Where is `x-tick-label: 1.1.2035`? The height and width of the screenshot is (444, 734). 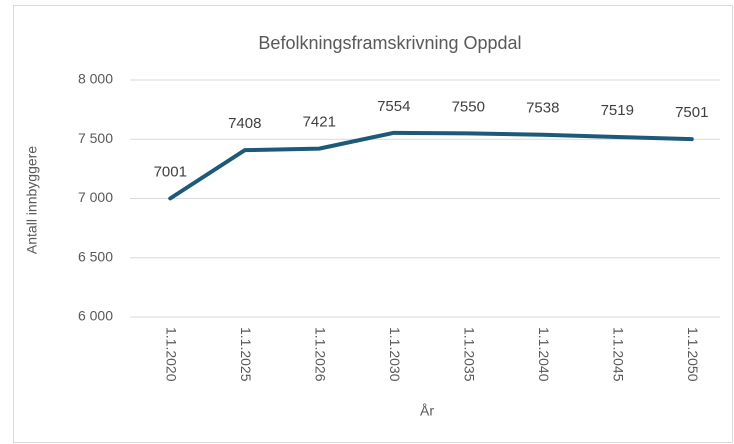
x-tick-label: 1.1.2035 is located at coordinates (470, 354).